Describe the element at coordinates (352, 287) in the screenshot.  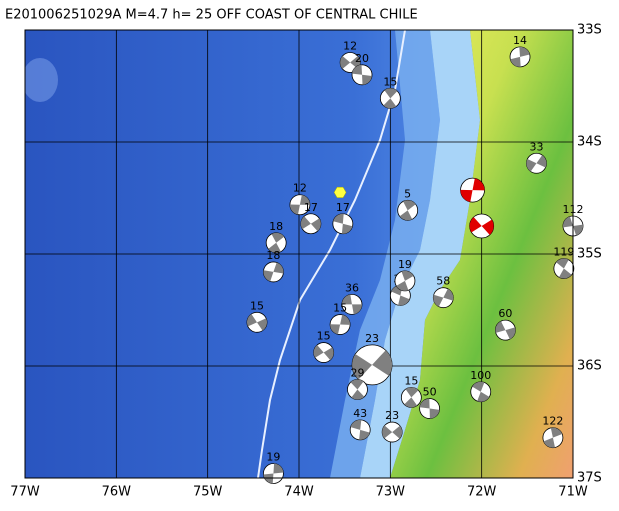
I see `depth-label: 36` at that location.